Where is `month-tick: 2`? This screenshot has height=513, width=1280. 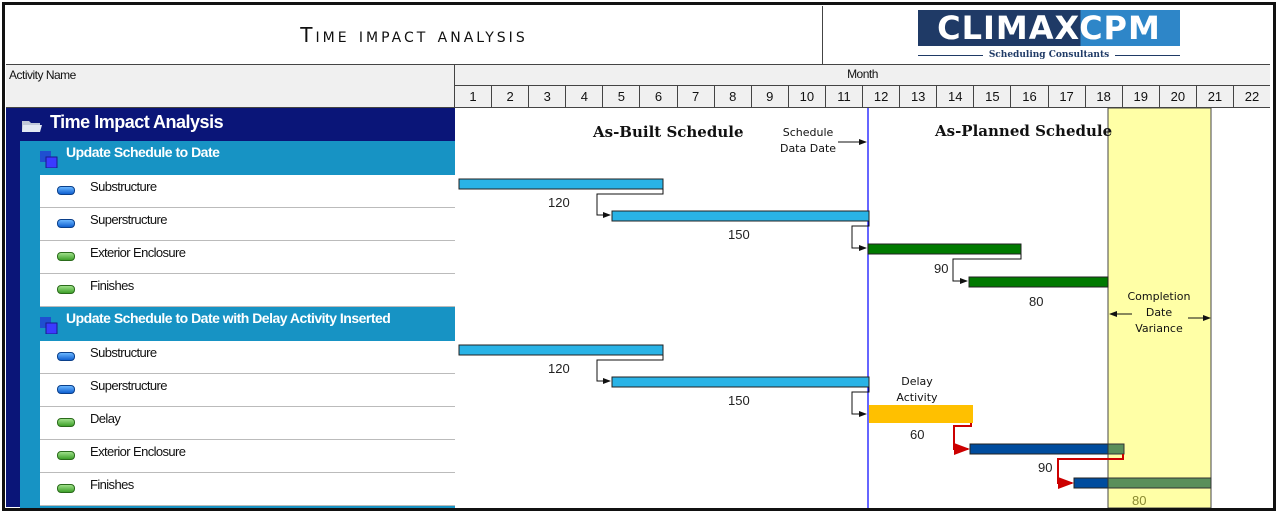
month-tick: 2 is located at coordinates (511, 97).